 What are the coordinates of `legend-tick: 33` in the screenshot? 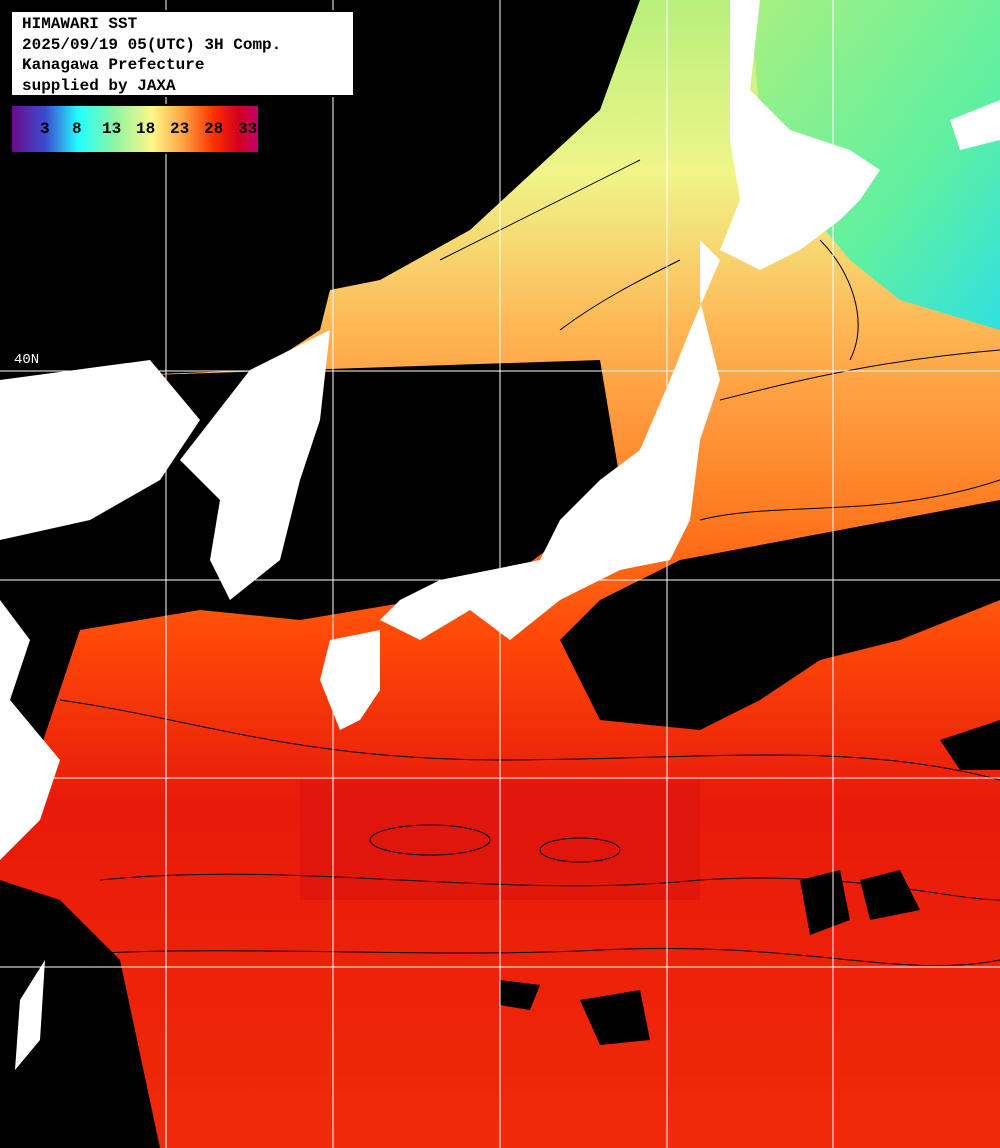 It's located at (248, 129).